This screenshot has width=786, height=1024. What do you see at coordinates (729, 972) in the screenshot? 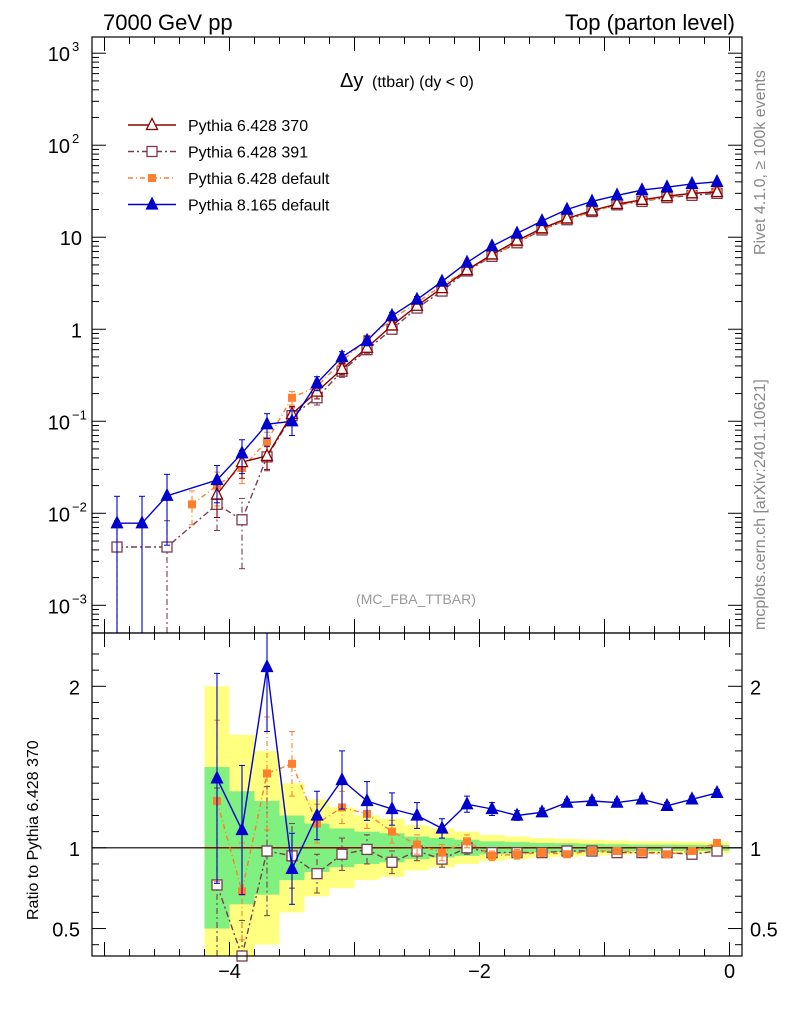
I see `ratio-xtick-label: 0` at bounding box center [729, 972].